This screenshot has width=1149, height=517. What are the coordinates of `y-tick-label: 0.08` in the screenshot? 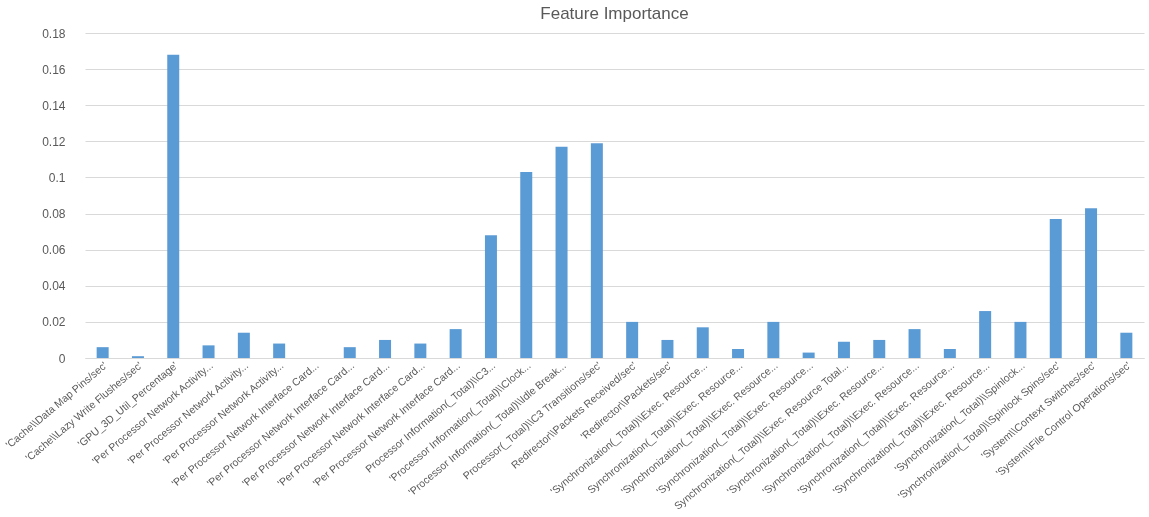 It's located at (54, 214).